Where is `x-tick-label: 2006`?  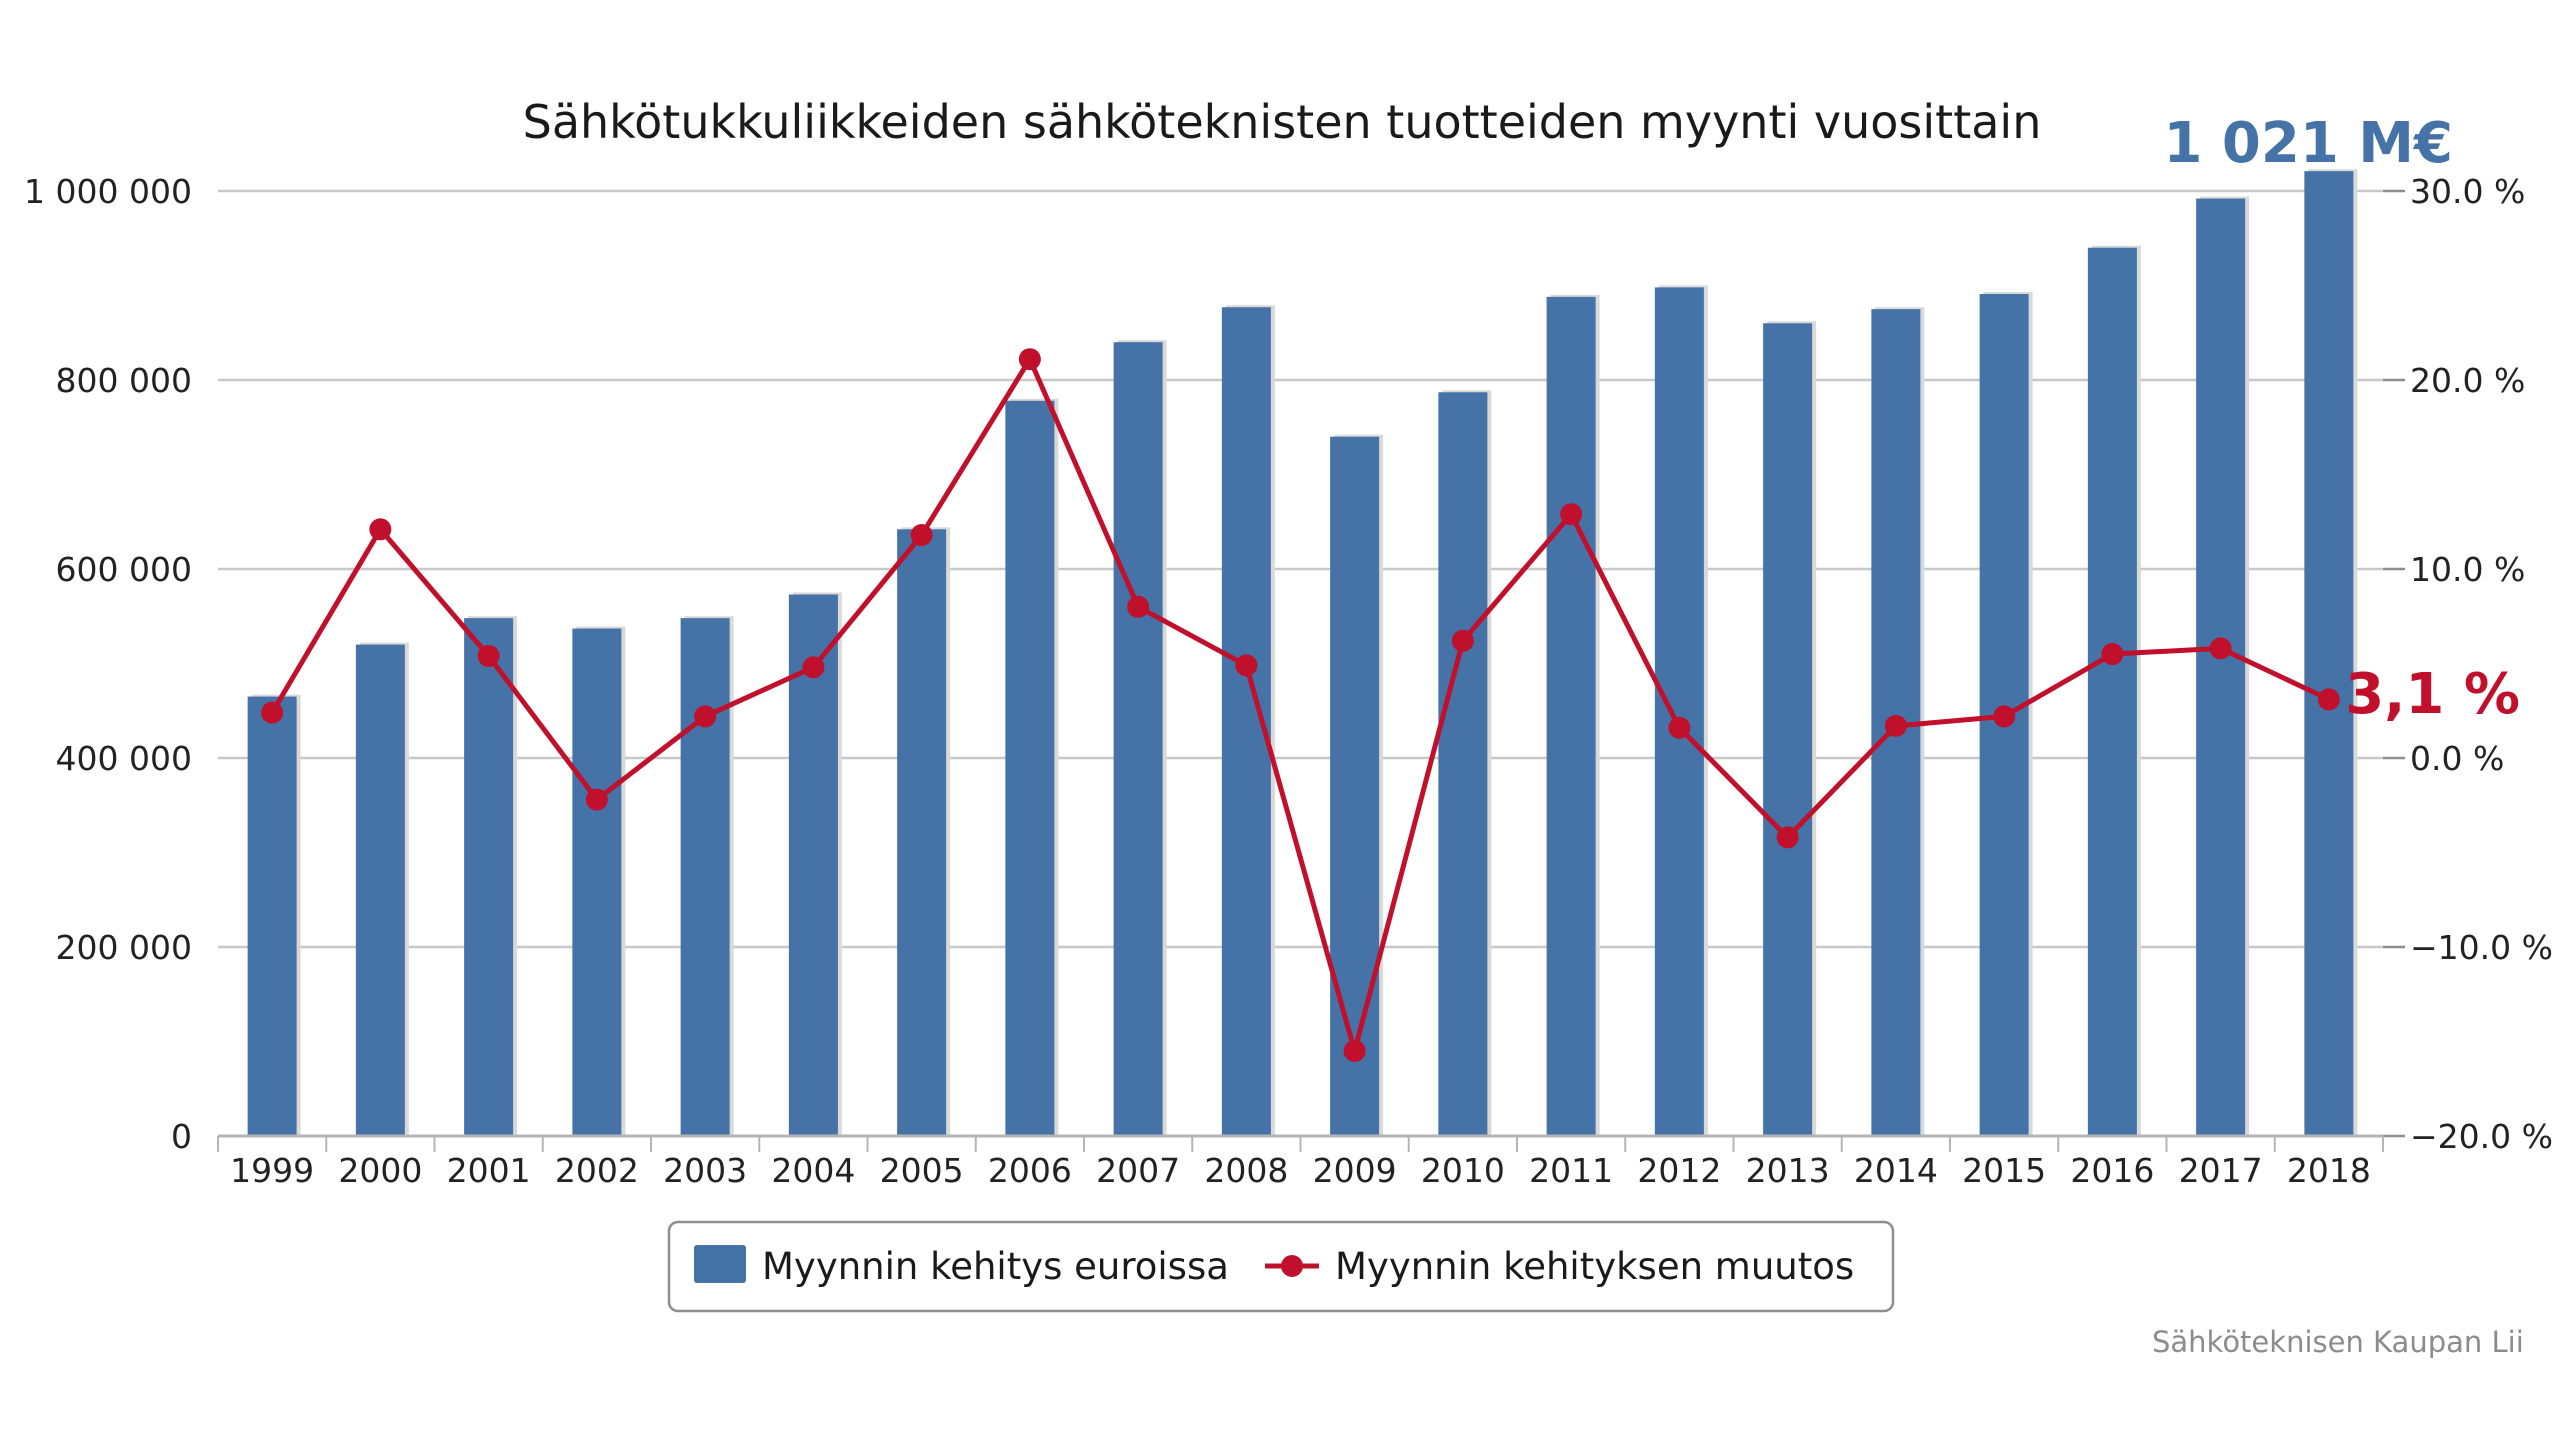 x-tick-label: 2006 is located at coordinates (1030, 1170).